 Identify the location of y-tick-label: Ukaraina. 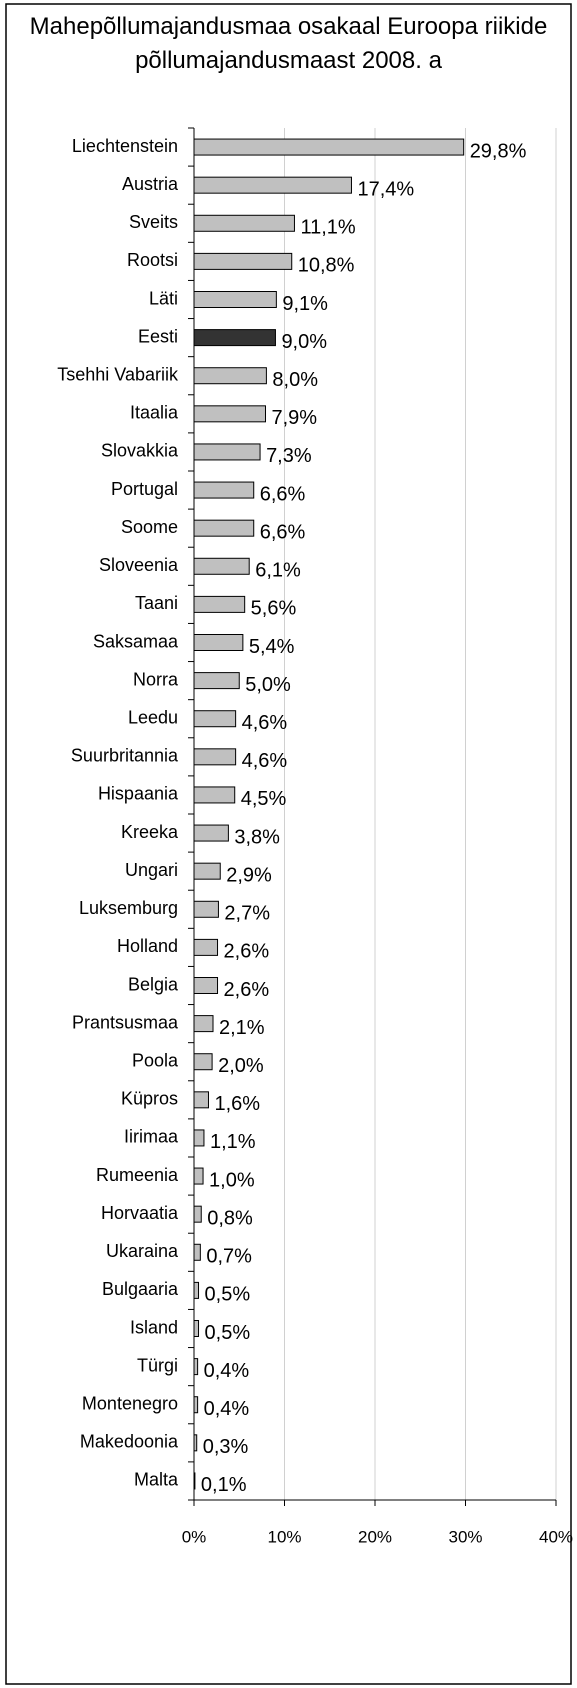
(142, 1251).